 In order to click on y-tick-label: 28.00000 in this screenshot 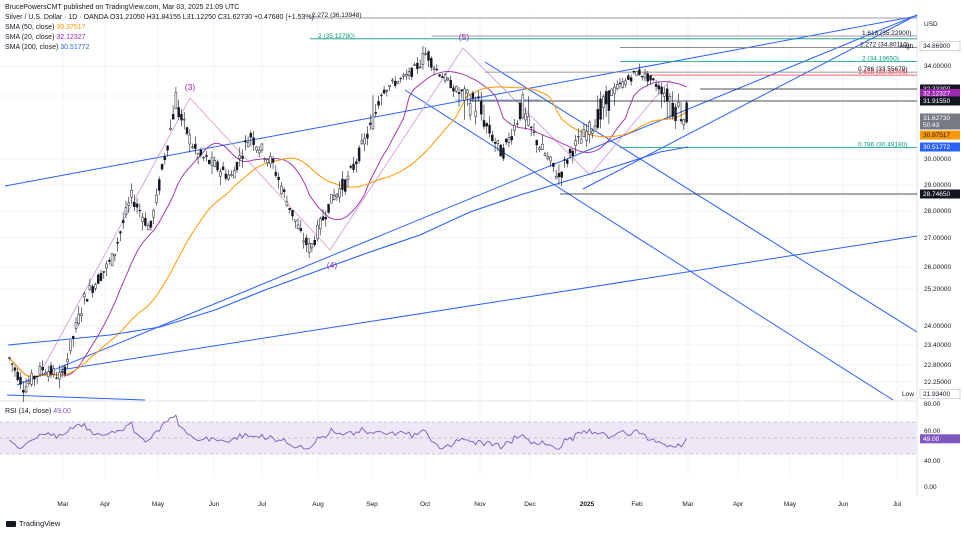, I will do `click(937, 211)`.